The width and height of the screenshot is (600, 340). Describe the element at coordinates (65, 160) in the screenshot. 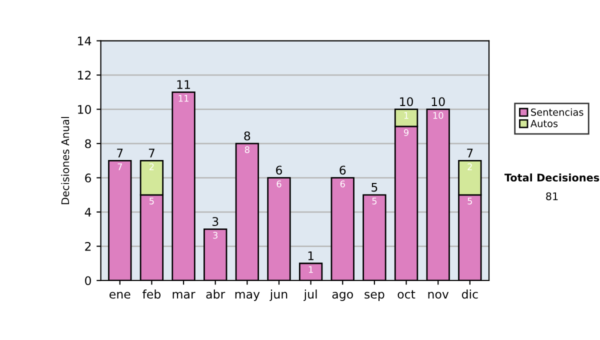

I see `y-axis-title: Decisiones Anual` at that location.